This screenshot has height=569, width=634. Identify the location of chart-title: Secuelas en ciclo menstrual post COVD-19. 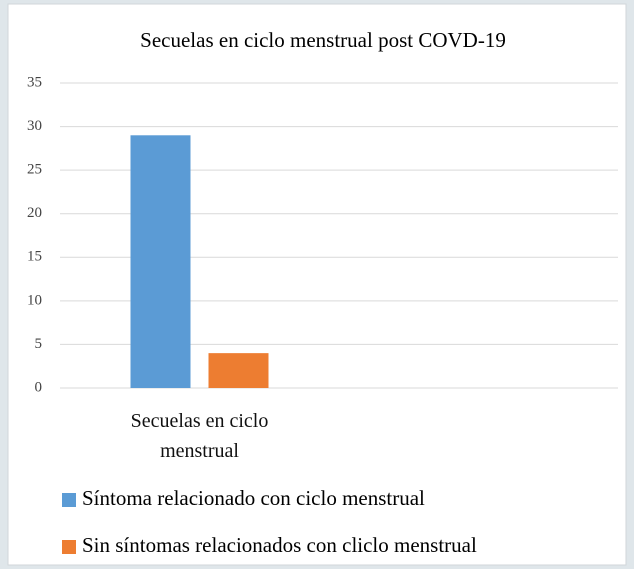
(323, 40).